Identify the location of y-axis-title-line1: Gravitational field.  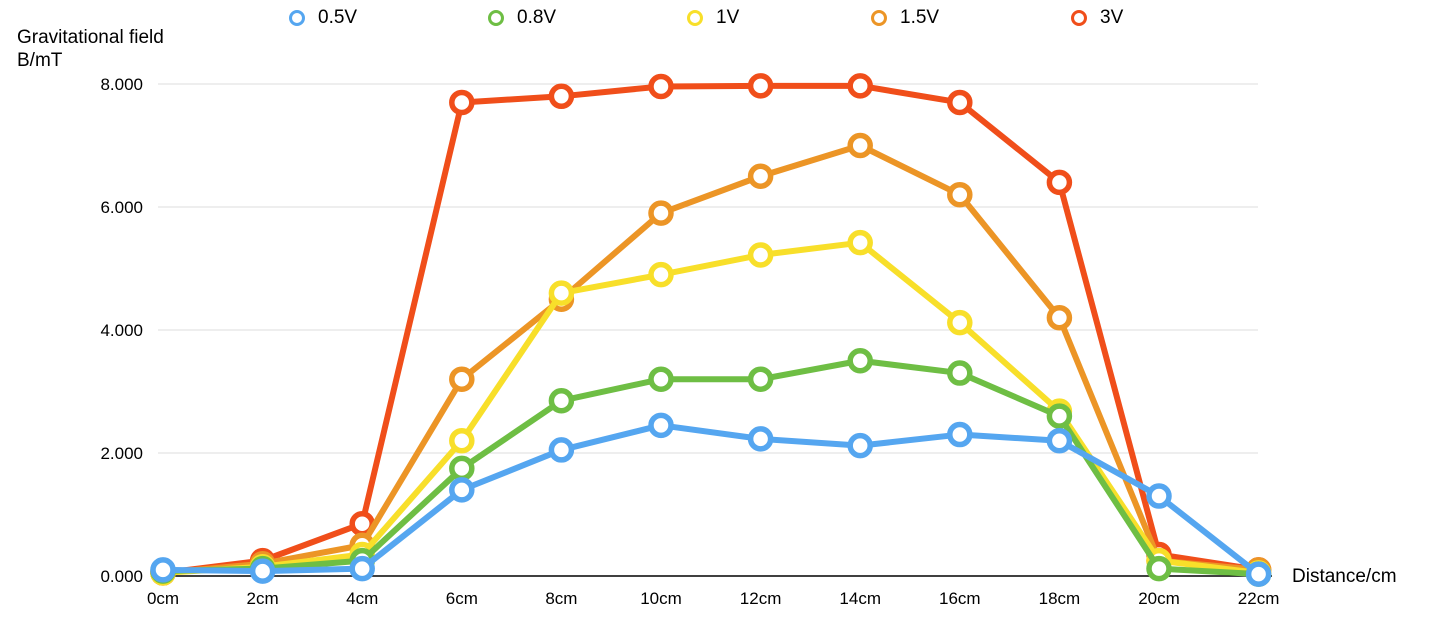
(90, 37).